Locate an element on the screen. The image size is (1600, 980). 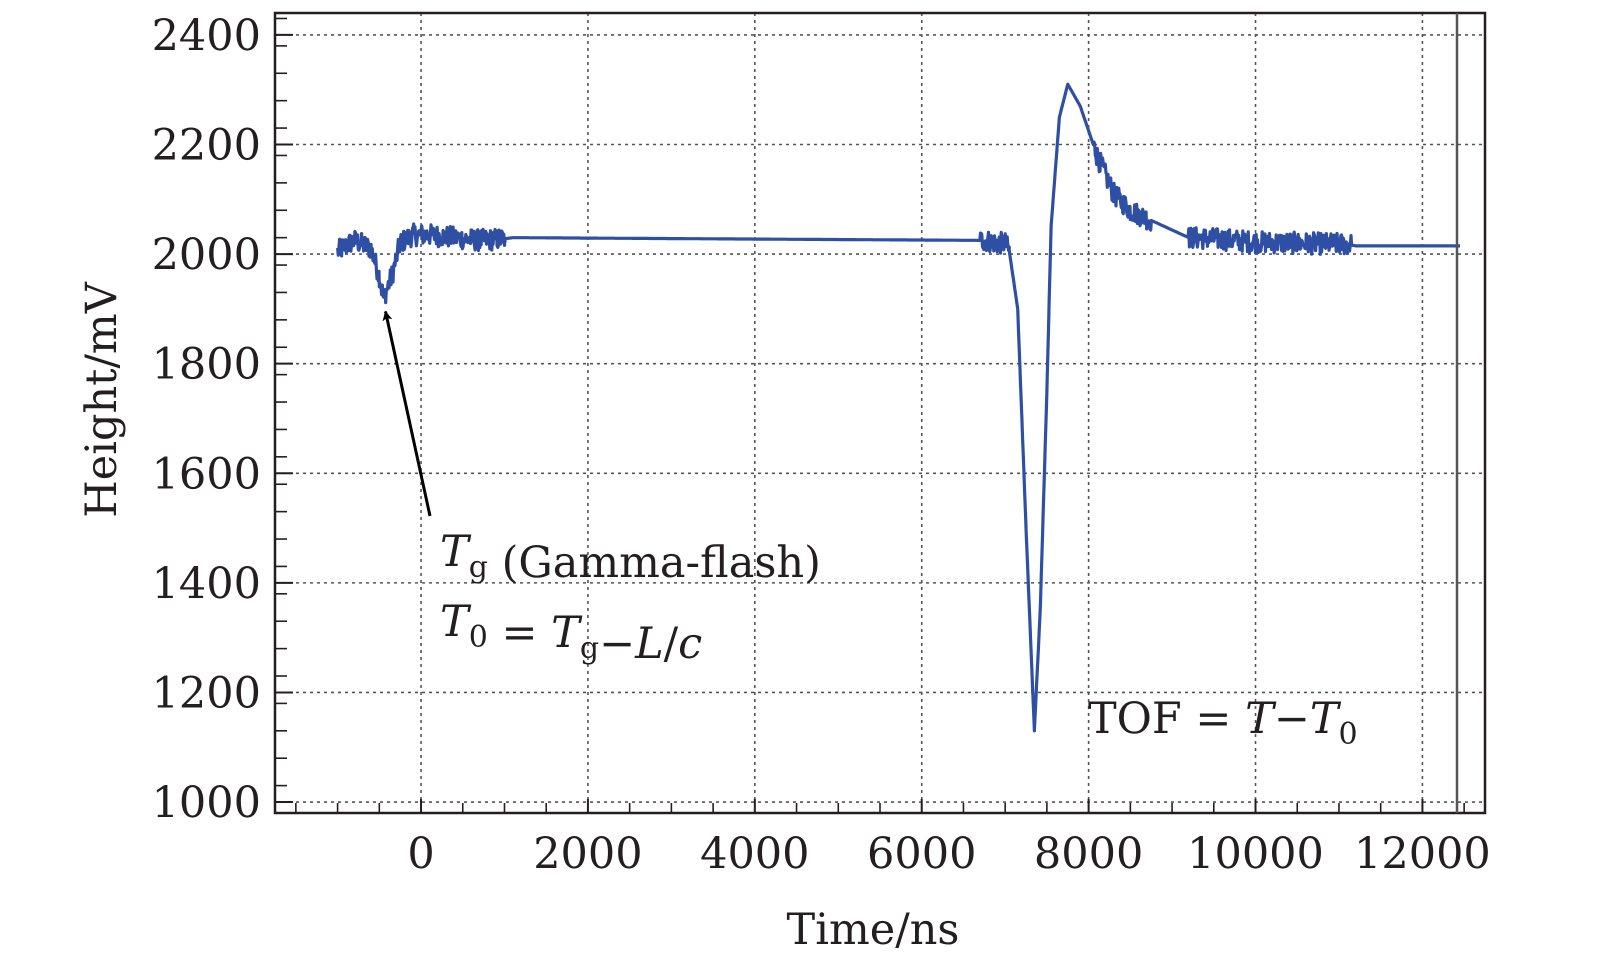
y-tick-label: 2400 is located at coordinates (206, 36).